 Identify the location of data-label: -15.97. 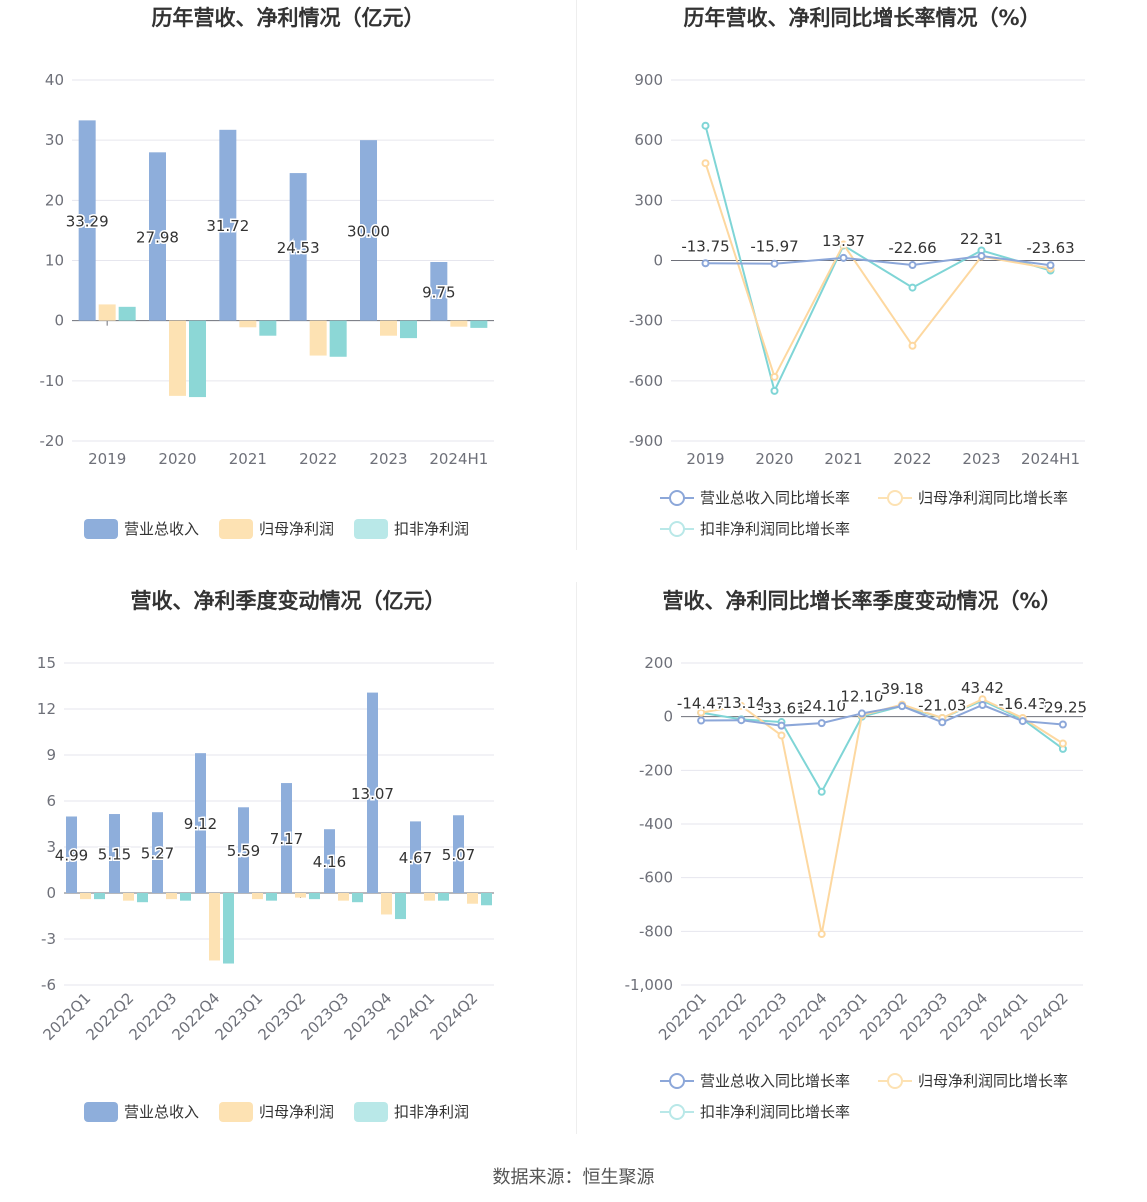
(774, 247).